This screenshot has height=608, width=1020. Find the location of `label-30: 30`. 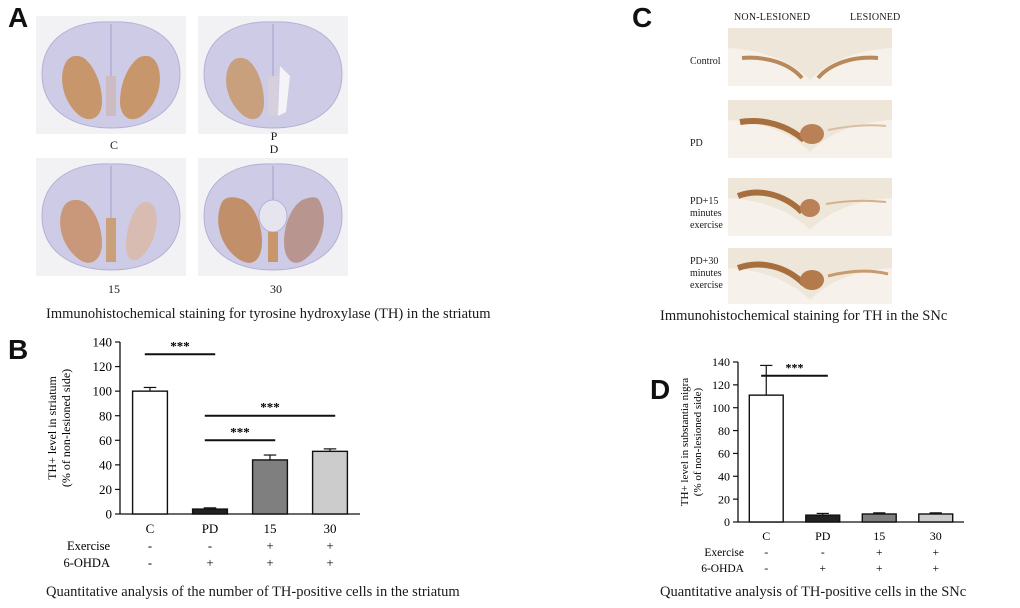

label-30: 30 is located at coordinates (276, 289).